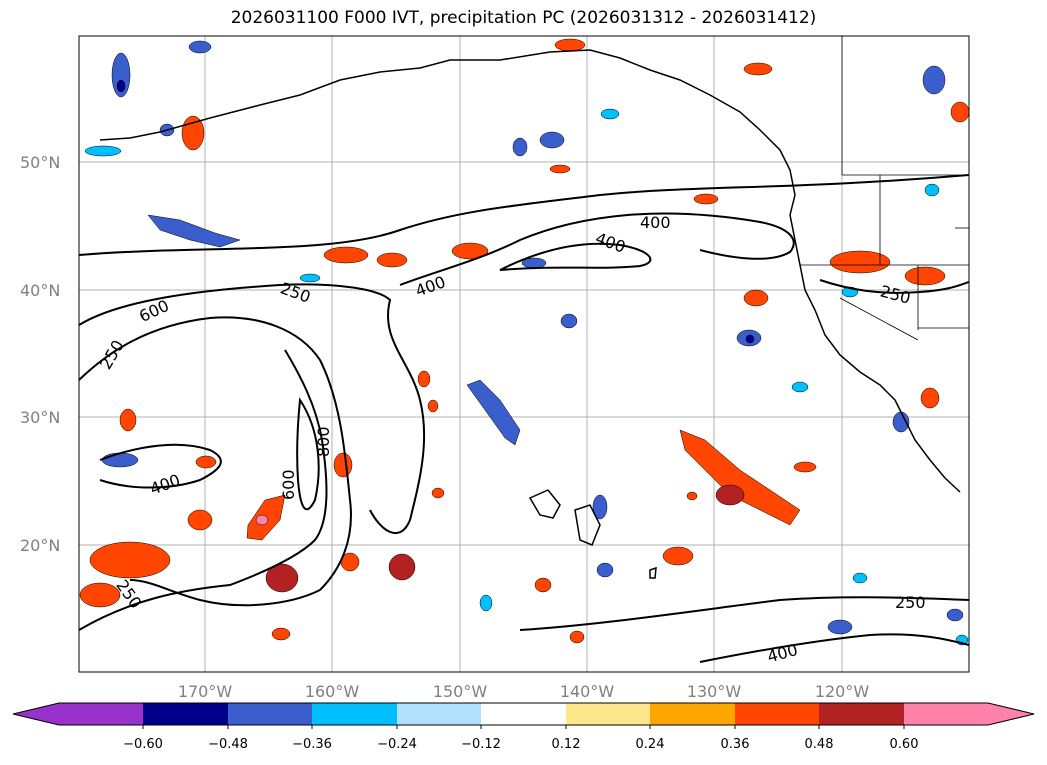 The width and height of the screenshot is (1047, 765). I want to click on state-borders, so click(884, 188).